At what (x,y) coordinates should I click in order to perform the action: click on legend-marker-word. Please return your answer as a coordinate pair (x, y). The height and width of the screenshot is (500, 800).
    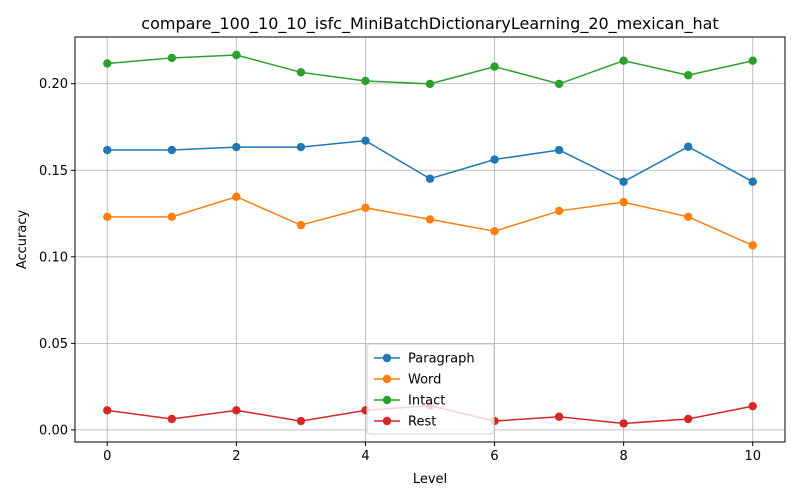
    Looking at the image, I should click on (387, 379).